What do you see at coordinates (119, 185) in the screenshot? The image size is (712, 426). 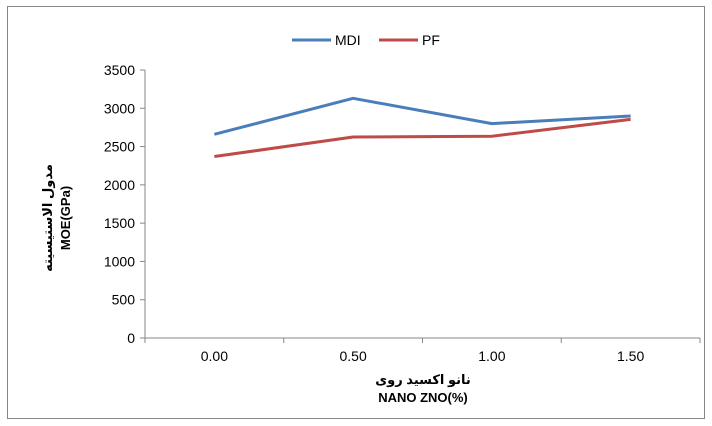 I see `y-tick-label: 2000` at bounding box center [119, 185].